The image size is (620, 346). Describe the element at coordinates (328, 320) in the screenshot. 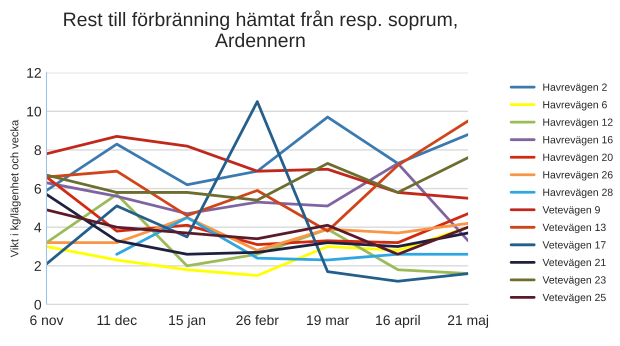

I see `x-tick-label: 19 mar` at that location.